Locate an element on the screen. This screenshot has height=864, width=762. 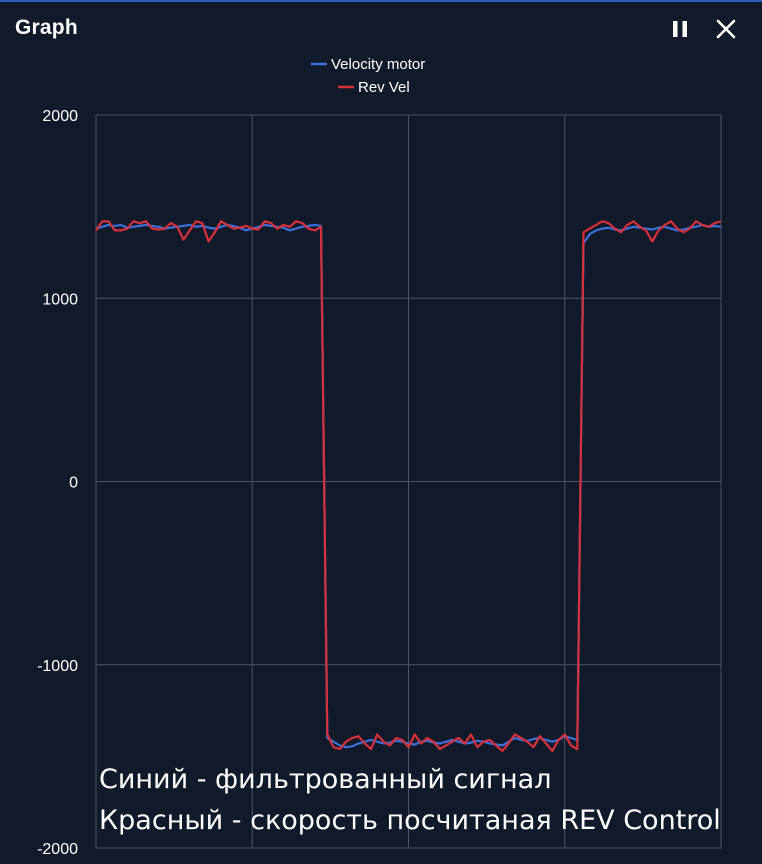
y-tick-label: -1000 is located at coordinates (57, 666).